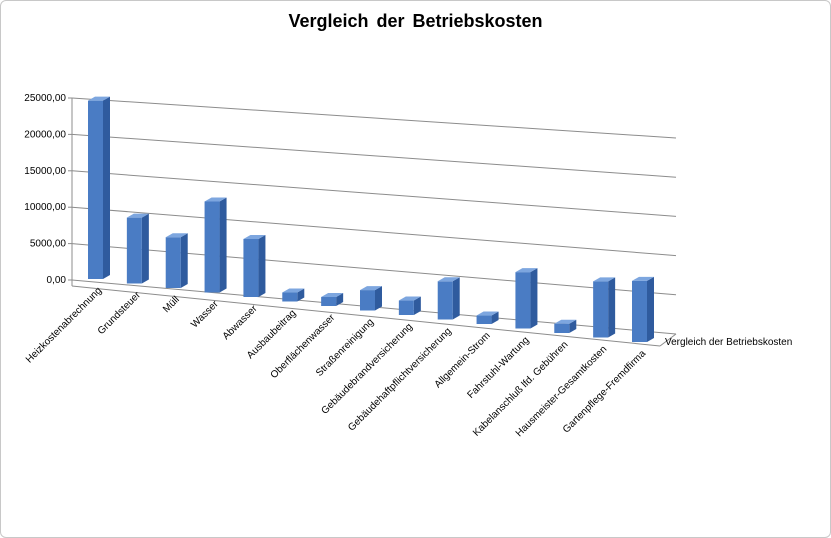 This screenshot has height=538, width=831. What do you see at coordinates (604, 391) in the screenshot?
I see `category-label: Gartenpflege-Fremdfirma` at bounding box center [604, 391].